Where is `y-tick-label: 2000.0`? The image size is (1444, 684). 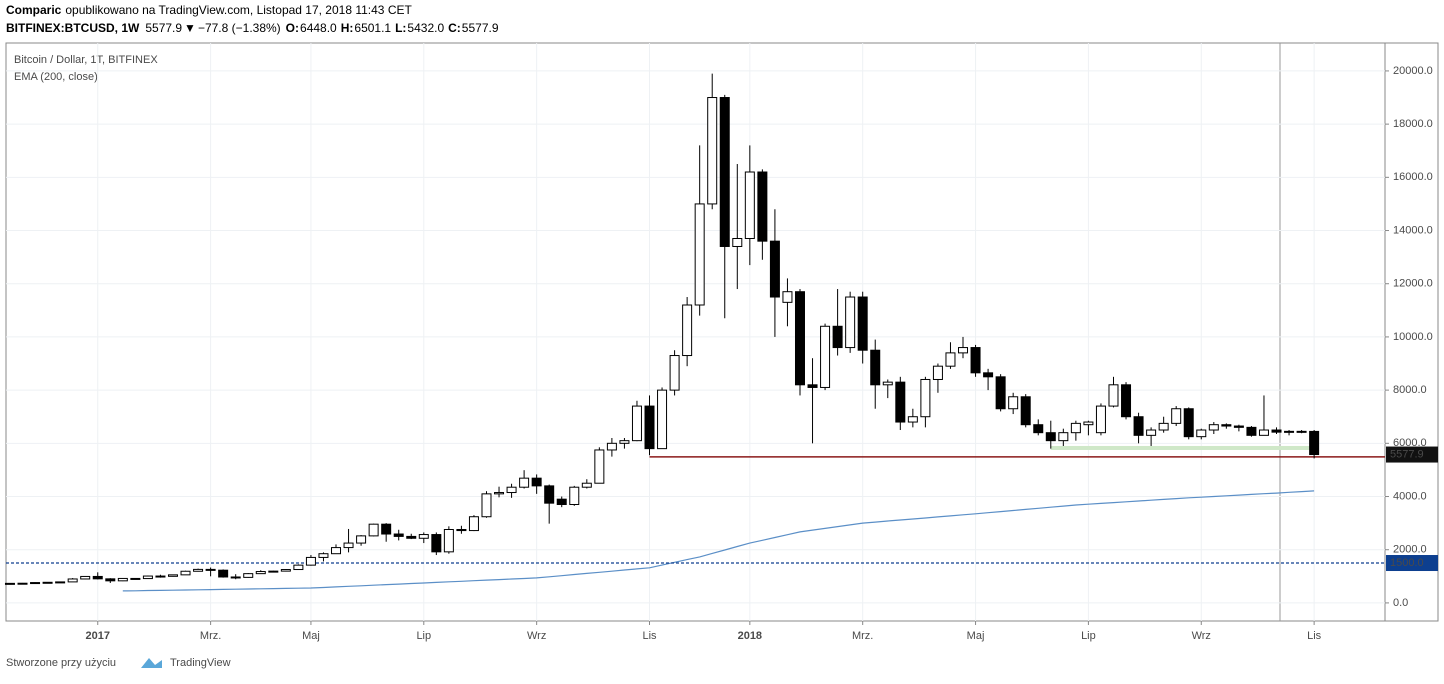 y-tick-label: 2000.0 is located at coordinates (1410, 550).